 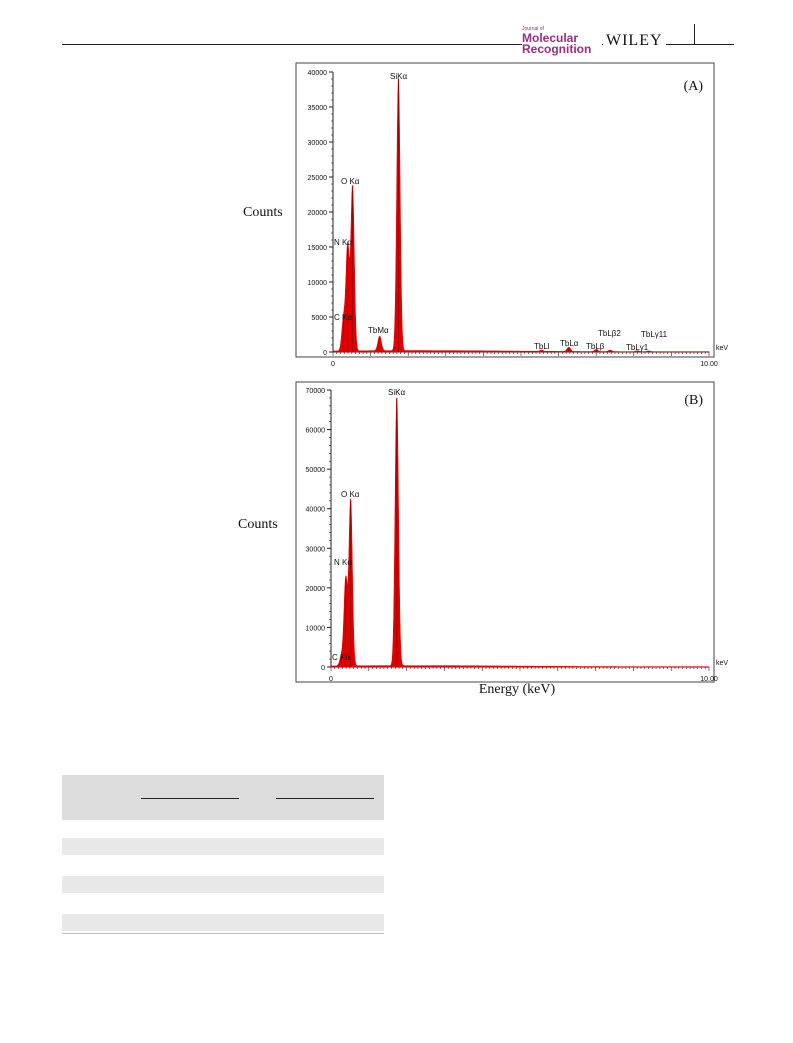 What do you see at coordinates (223, 933) in the screenshot?
I see `table-bottom-rule` at bounding box center [223, 933].